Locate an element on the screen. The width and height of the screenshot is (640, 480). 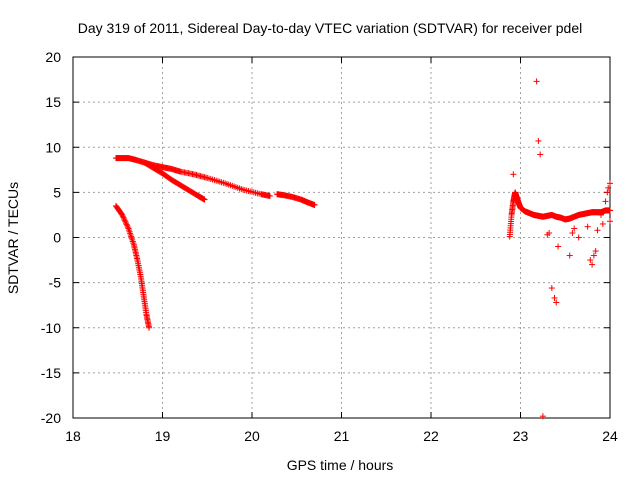
y-tick-label: -5 is located at coordinates (55, 283).